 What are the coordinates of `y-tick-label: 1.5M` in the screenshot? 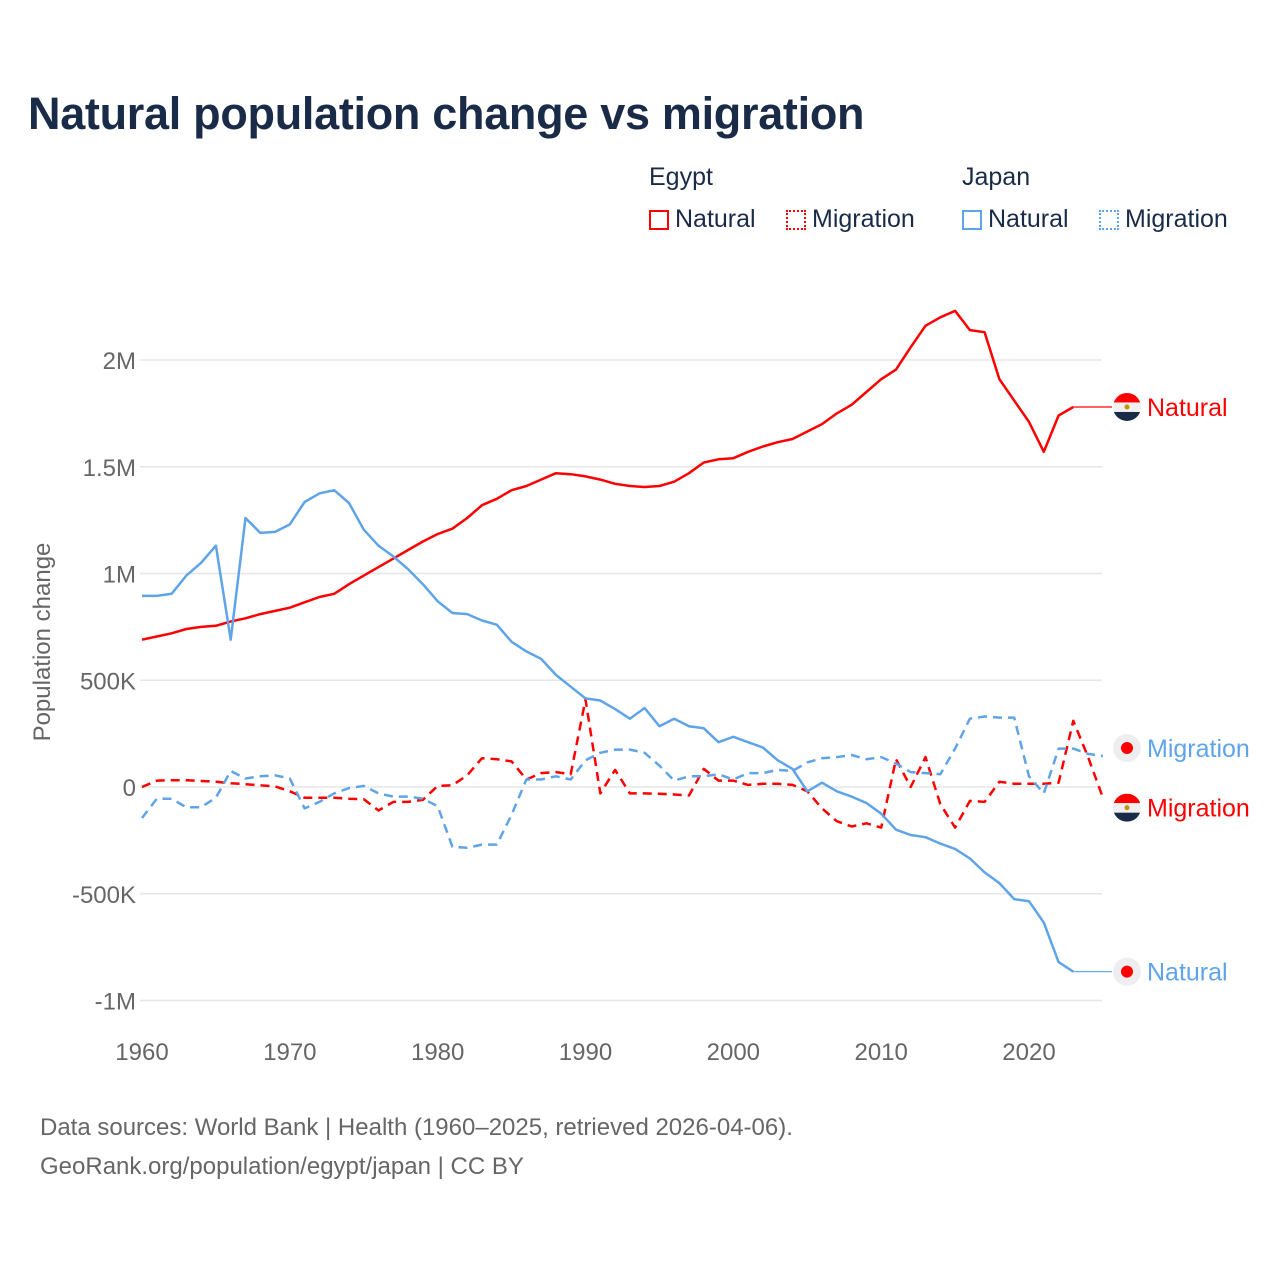 It's located at (109, 468).